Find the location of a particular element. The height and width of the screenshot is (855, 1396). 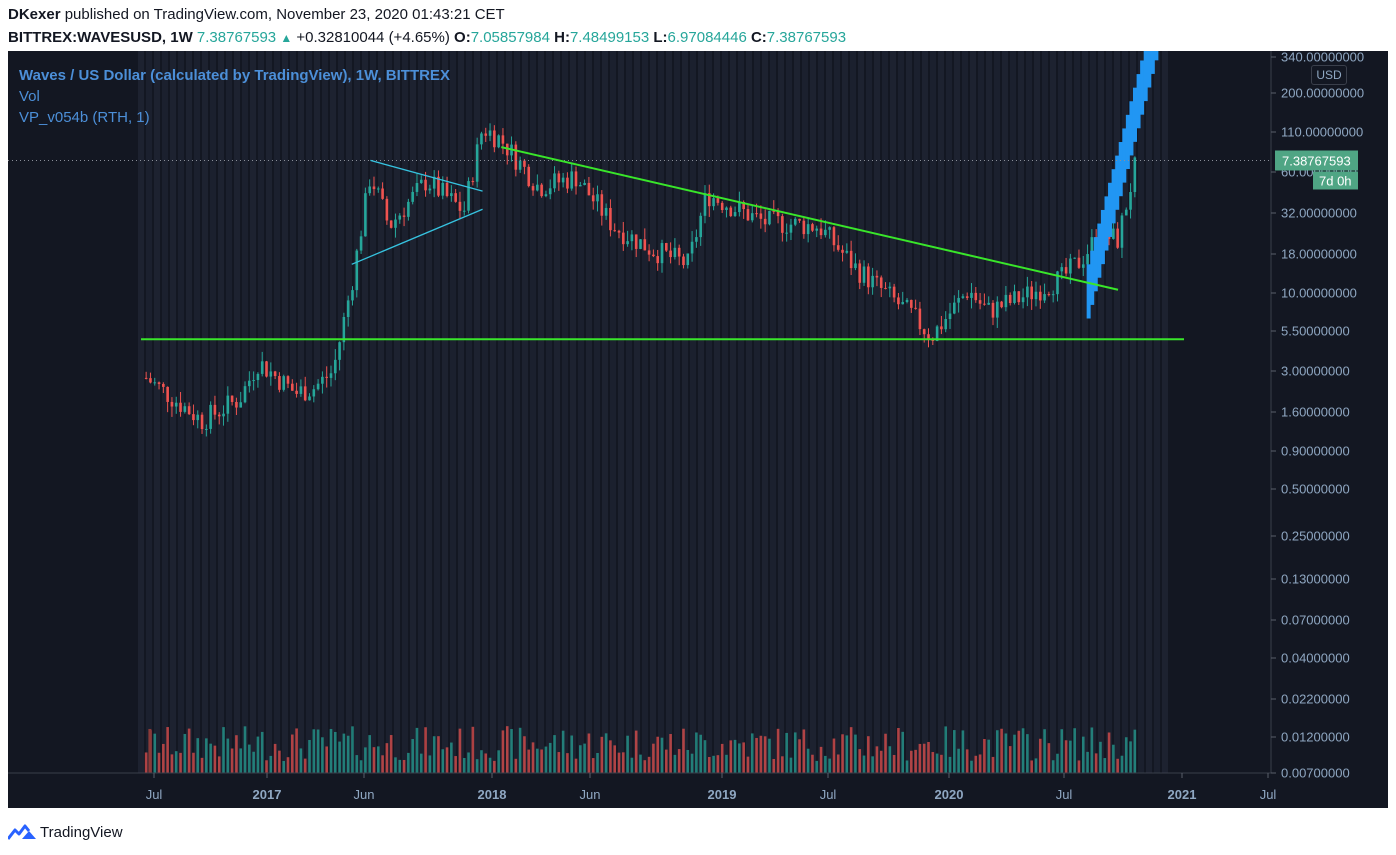

currency-badge: USD is located at coordinates (1329, 75).